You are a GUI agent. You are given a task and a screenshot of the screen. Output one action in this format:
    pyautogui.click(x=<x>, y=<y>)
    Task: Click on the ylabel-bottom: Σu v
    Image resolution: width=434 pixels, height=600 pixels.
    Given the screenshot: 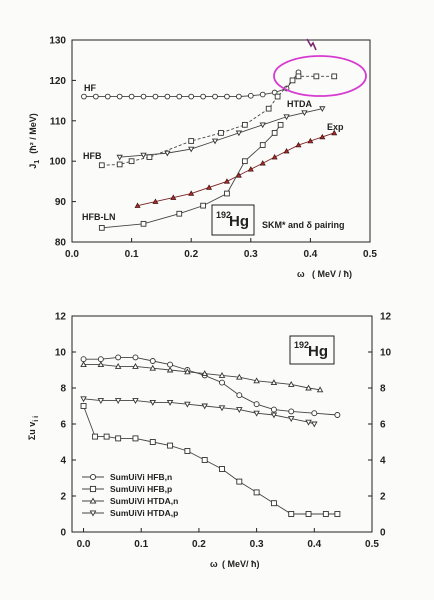 What is the action you would take?
    pyautogui.click(x=32, y=431)
    